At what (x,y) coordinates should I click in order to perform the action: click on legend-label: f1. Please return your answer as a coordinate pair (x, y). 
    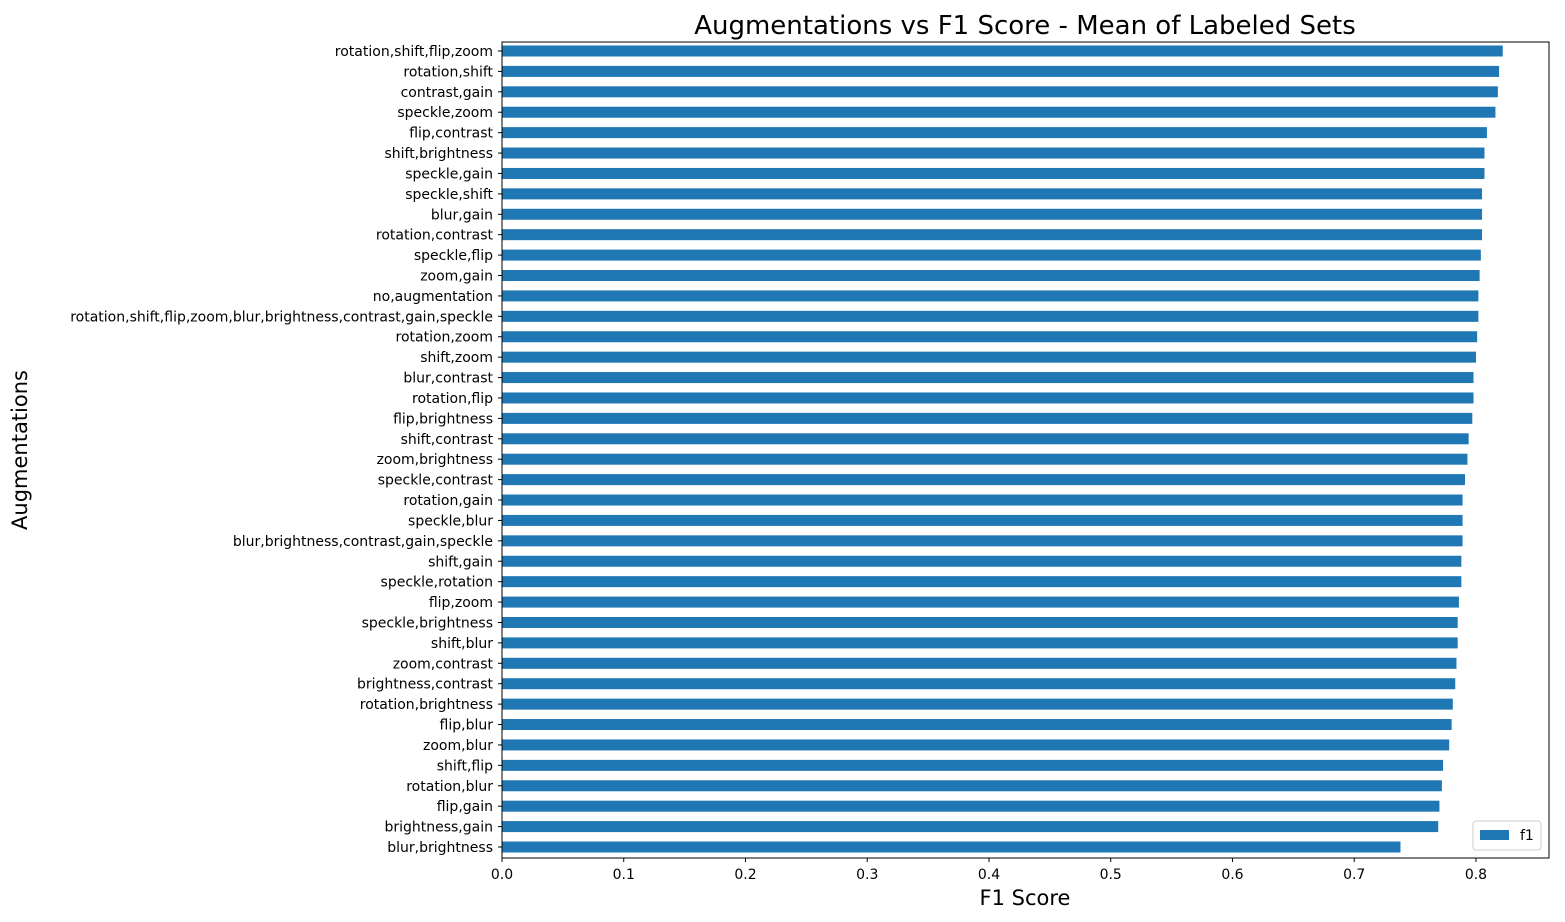
    Looking at the image, I should click on (1527, 836).